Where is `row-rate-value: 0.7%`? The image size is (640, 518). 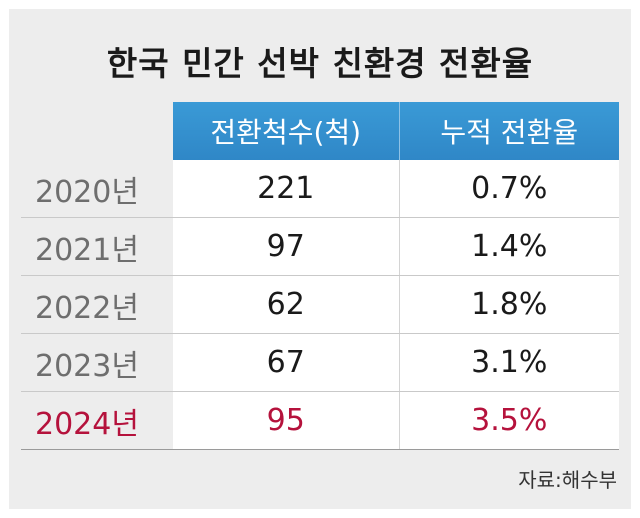 row-rate-value: 0.7% is located at coordinates (509, 189).